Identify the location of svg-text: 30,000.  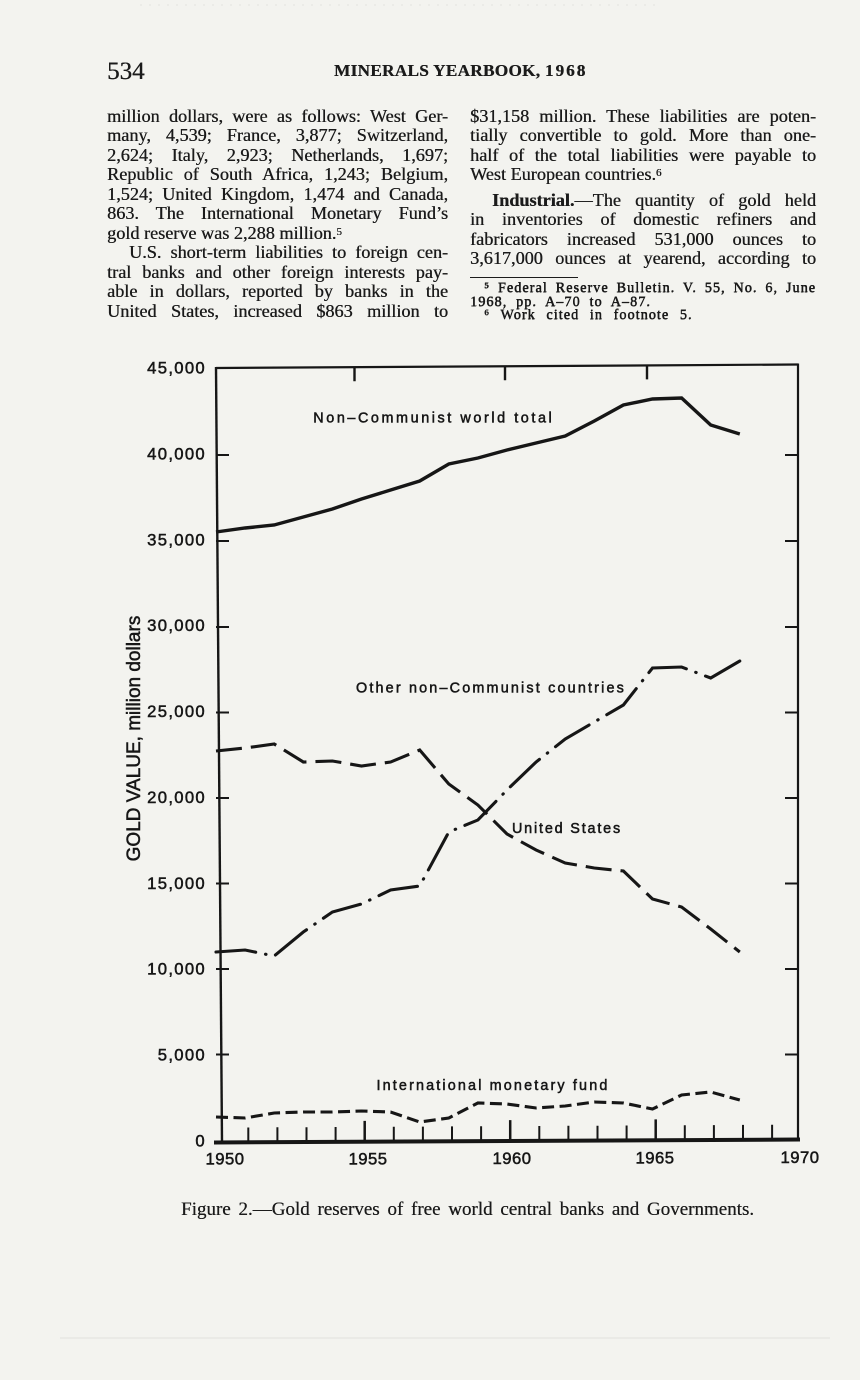
(176, 625).